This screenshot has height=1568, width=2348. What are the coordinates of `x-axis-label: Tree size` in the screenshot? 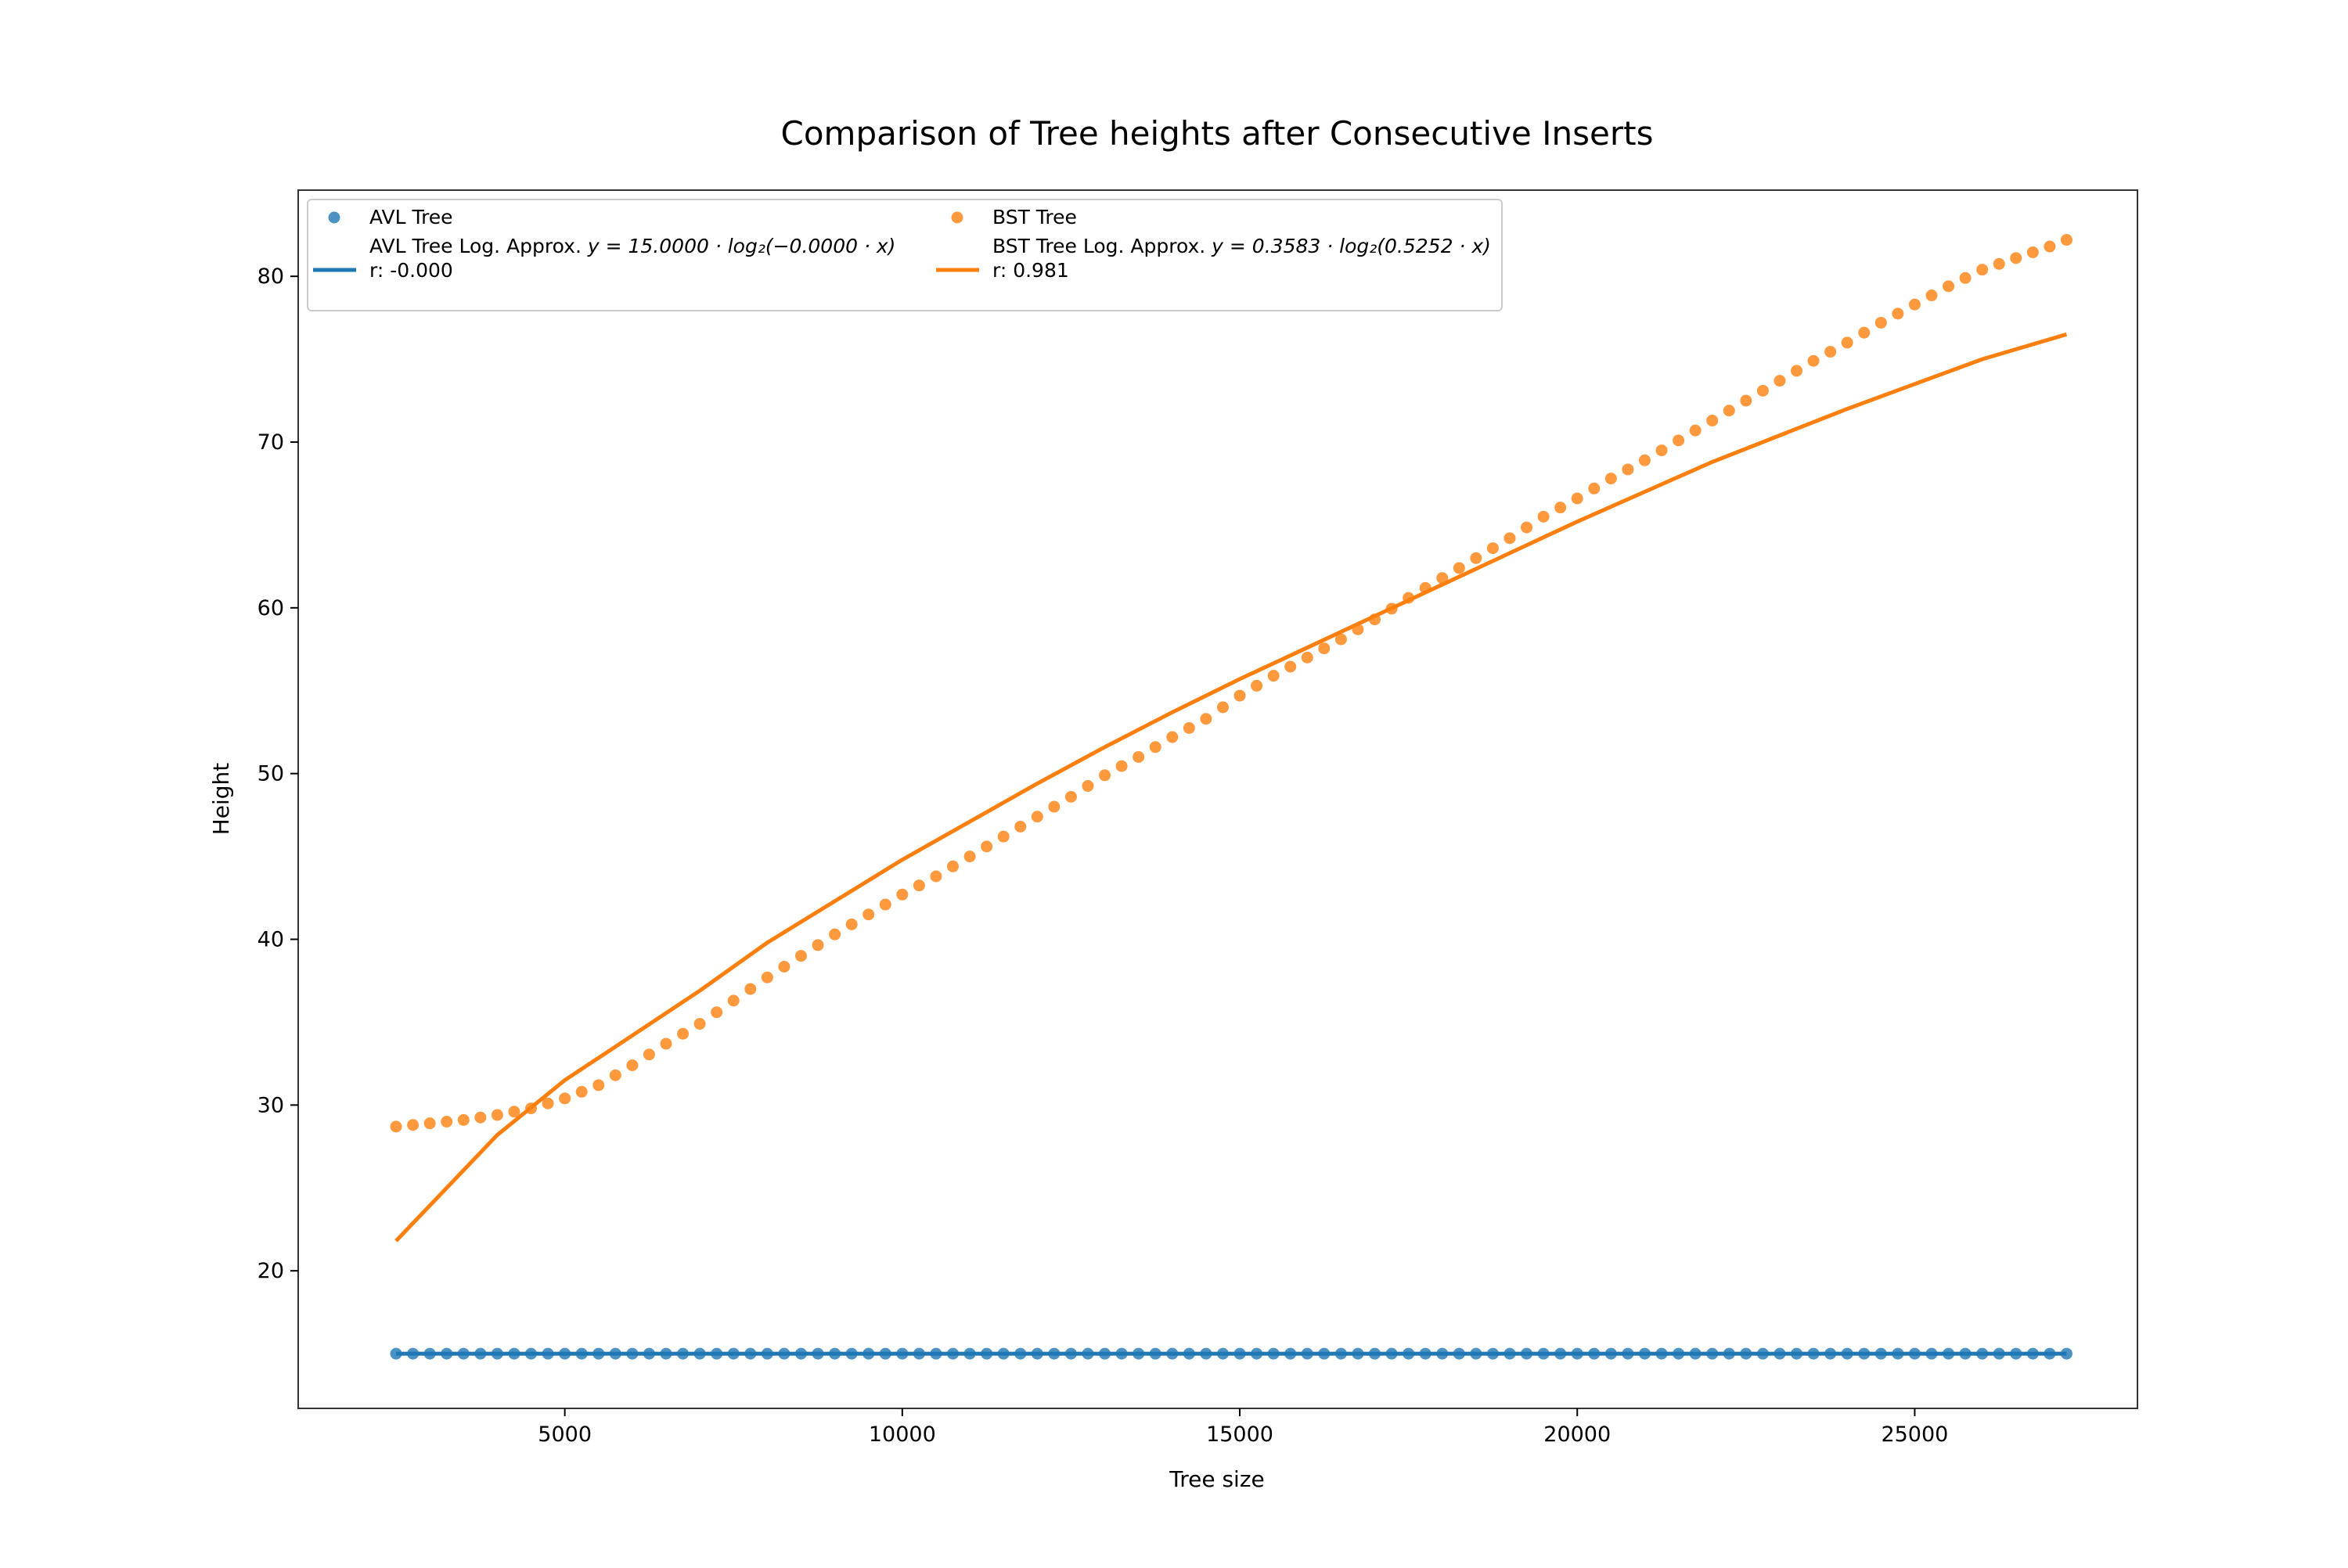 It's located at (1217, 1479).